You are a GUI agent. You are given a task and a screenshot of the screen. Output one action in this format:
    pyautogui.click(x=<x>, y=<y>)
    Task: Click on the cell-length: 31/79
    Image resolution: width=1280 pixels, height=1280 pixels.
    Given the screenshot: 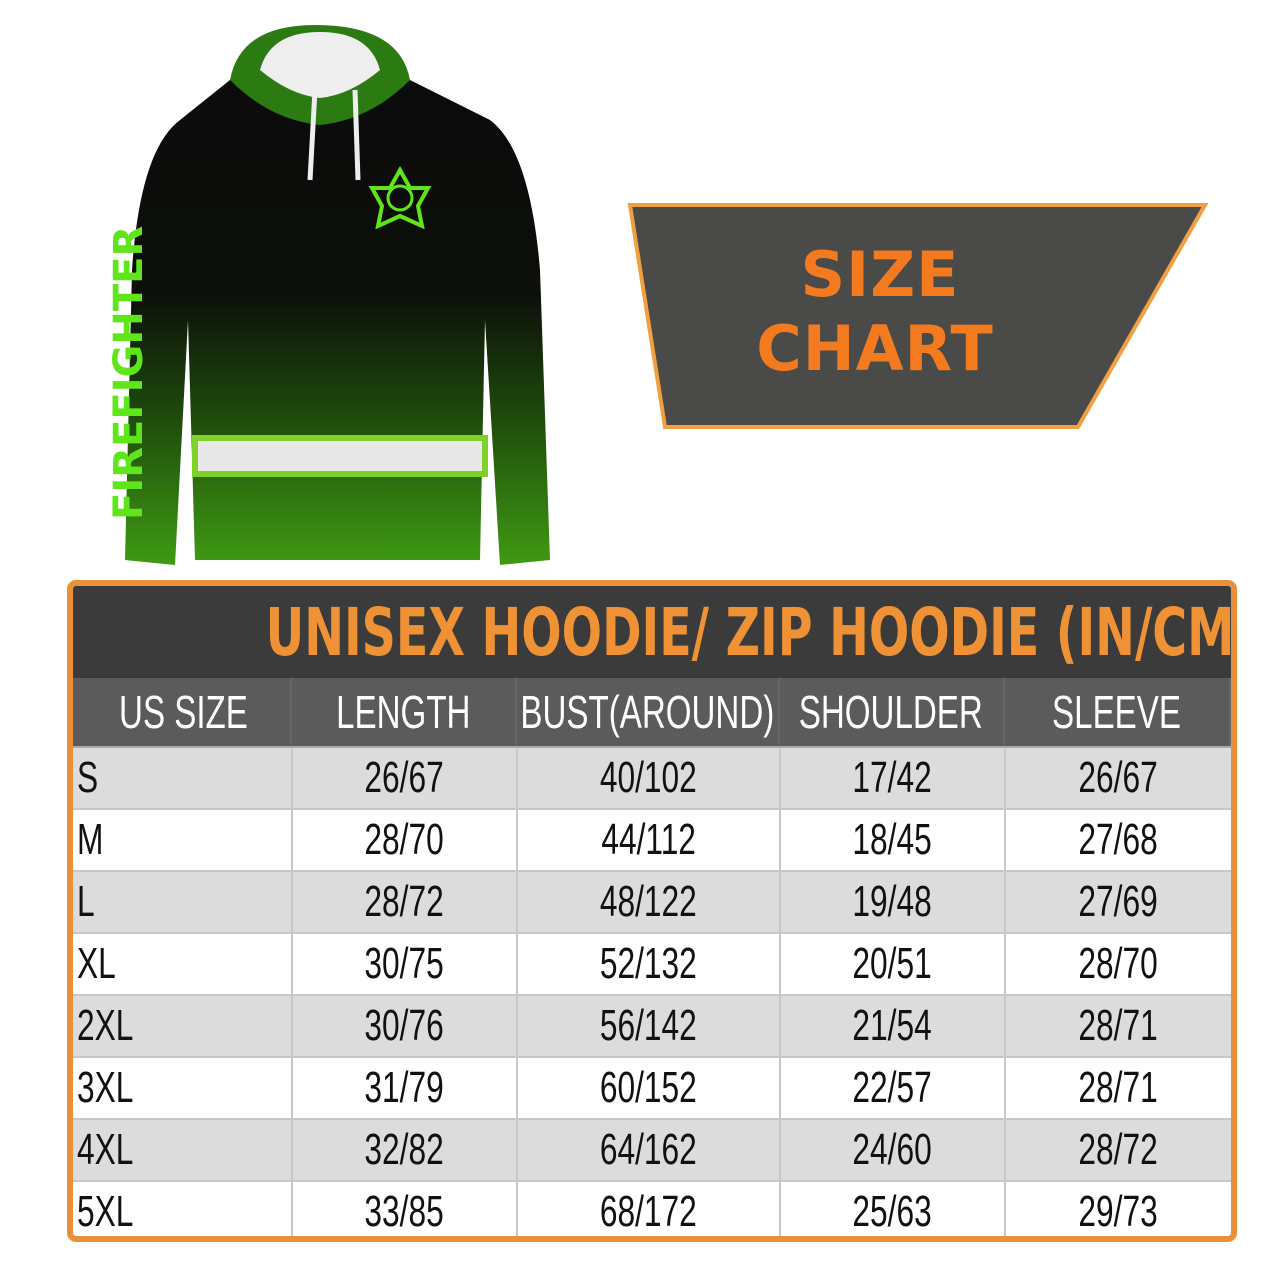 What is the action you would take?
    pyautogui.click(x=405, y=1088)
    